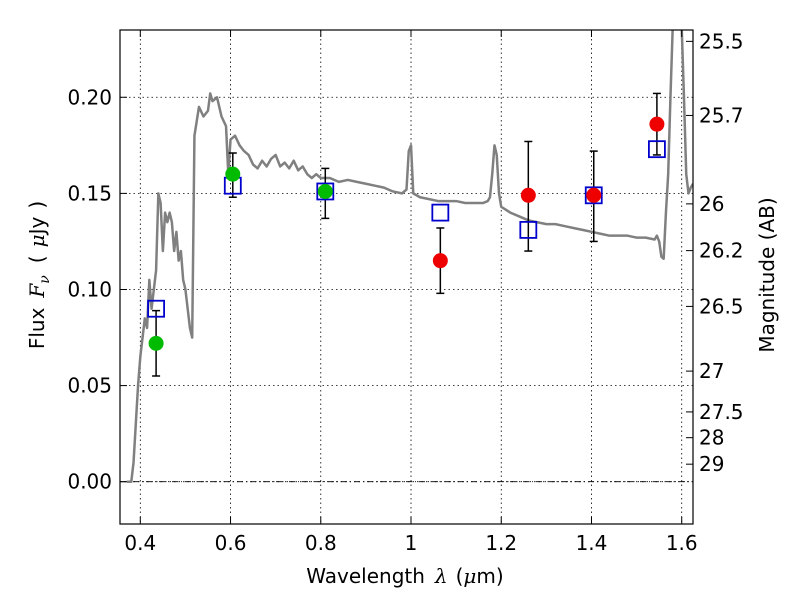 This screenshot has width=800, height=600. What do you see at coordinates (37, 259) in the screenshot?
I see `y-axis-unit-open: (` at bounding box center [37, 259].